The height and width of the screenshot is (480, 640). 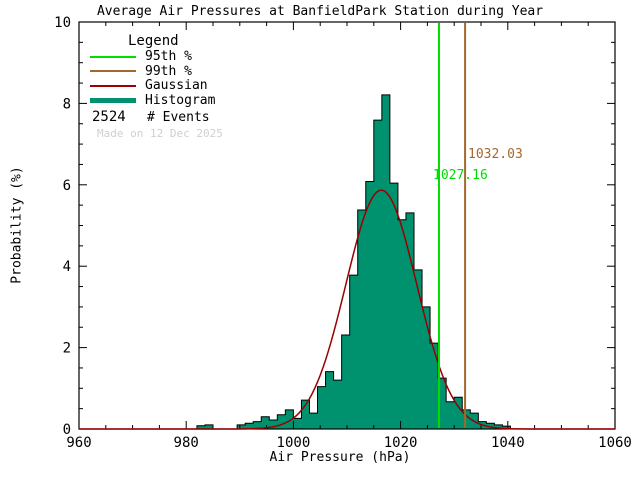 I want to click on y-tick-label: 2, so click(x=67, y=349).